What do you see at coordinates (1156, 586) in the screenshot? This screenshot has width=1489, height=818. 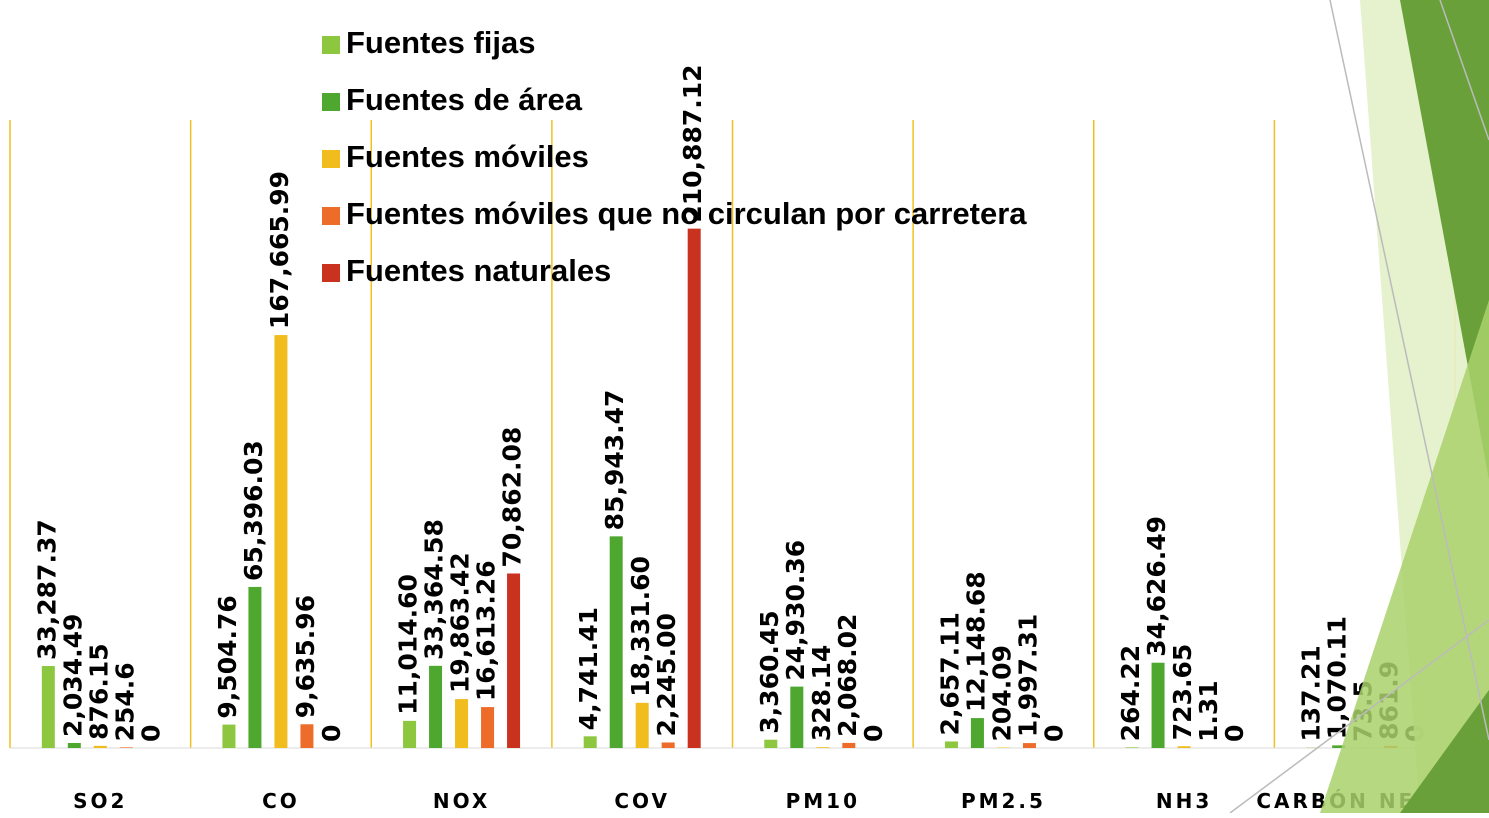 I see `data-label: 34,626.49` at bounding box center [1156, 586].